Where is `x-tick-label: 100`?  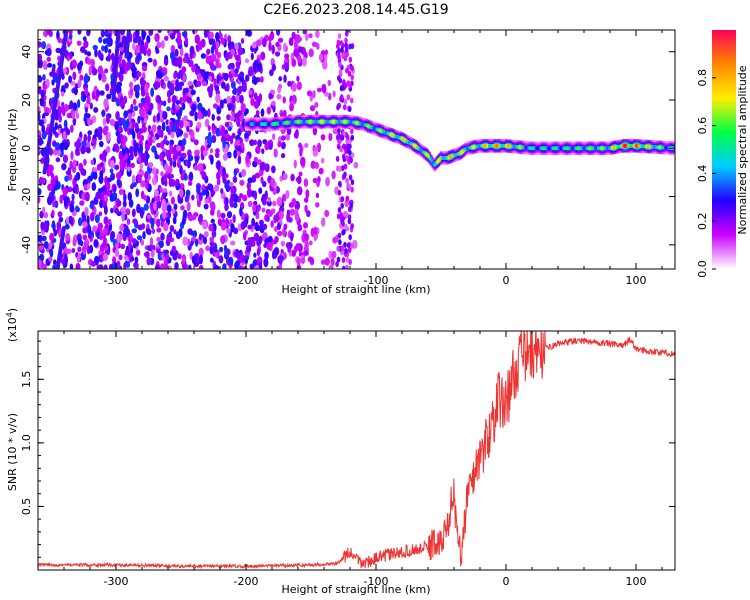 x-tick-label: 100 is located at coordinates (636, 280).